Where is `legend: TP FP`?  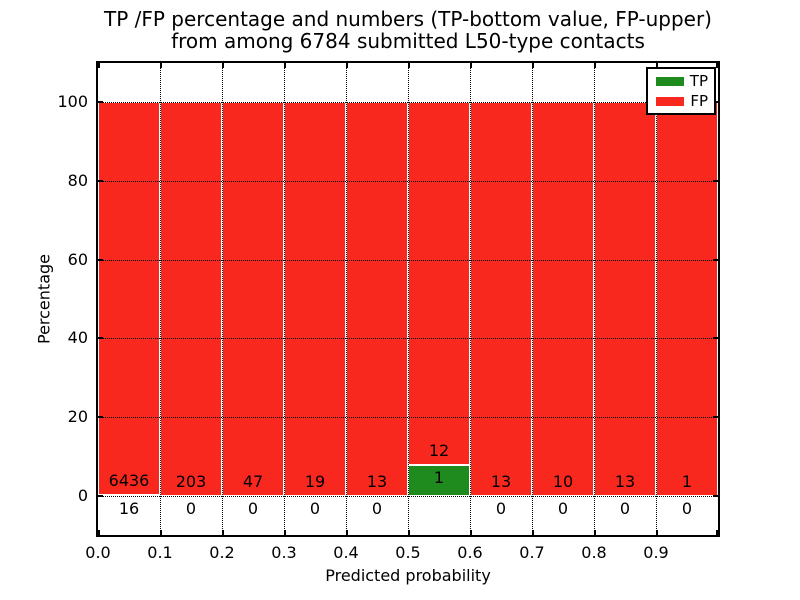
legend: TP FP is located at coordinates (681, 91).